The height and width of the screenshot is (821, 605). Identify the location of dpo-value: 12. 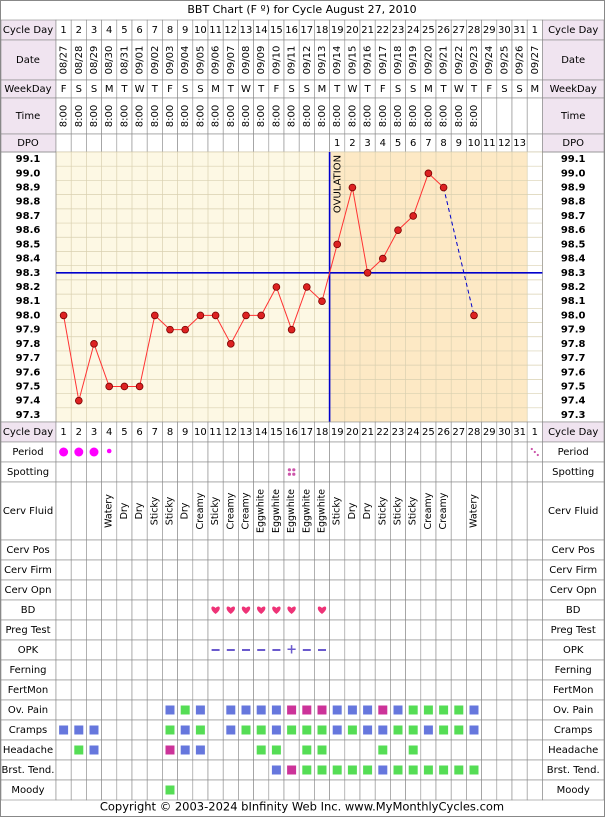
(504, 143).